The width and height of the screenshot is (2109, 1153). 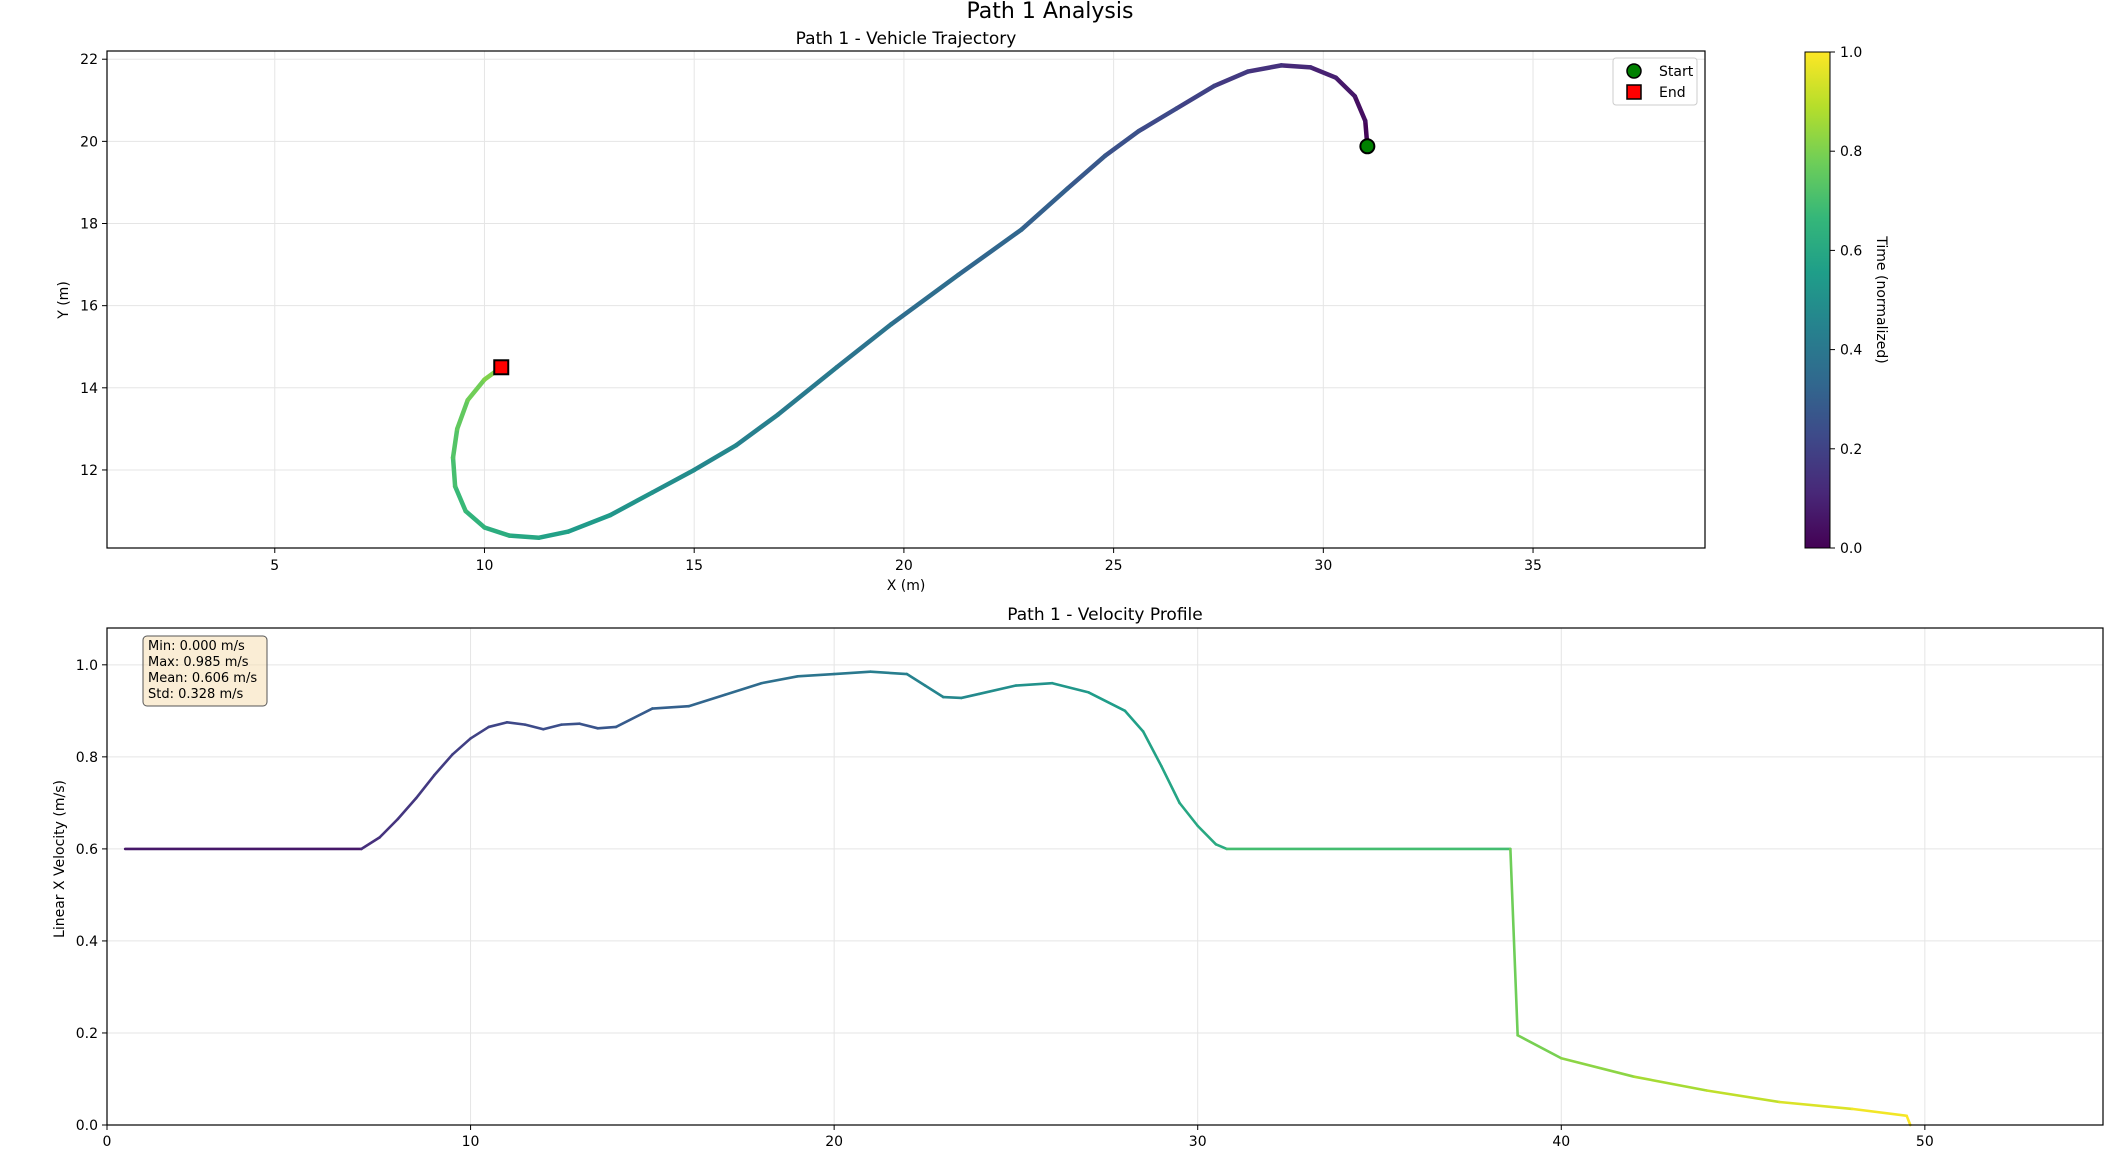 What do you see at coordinates (87, 666) in the screenshot?
I see `velocity-ytick-label: 1.0` at bounding box center [87, 666].